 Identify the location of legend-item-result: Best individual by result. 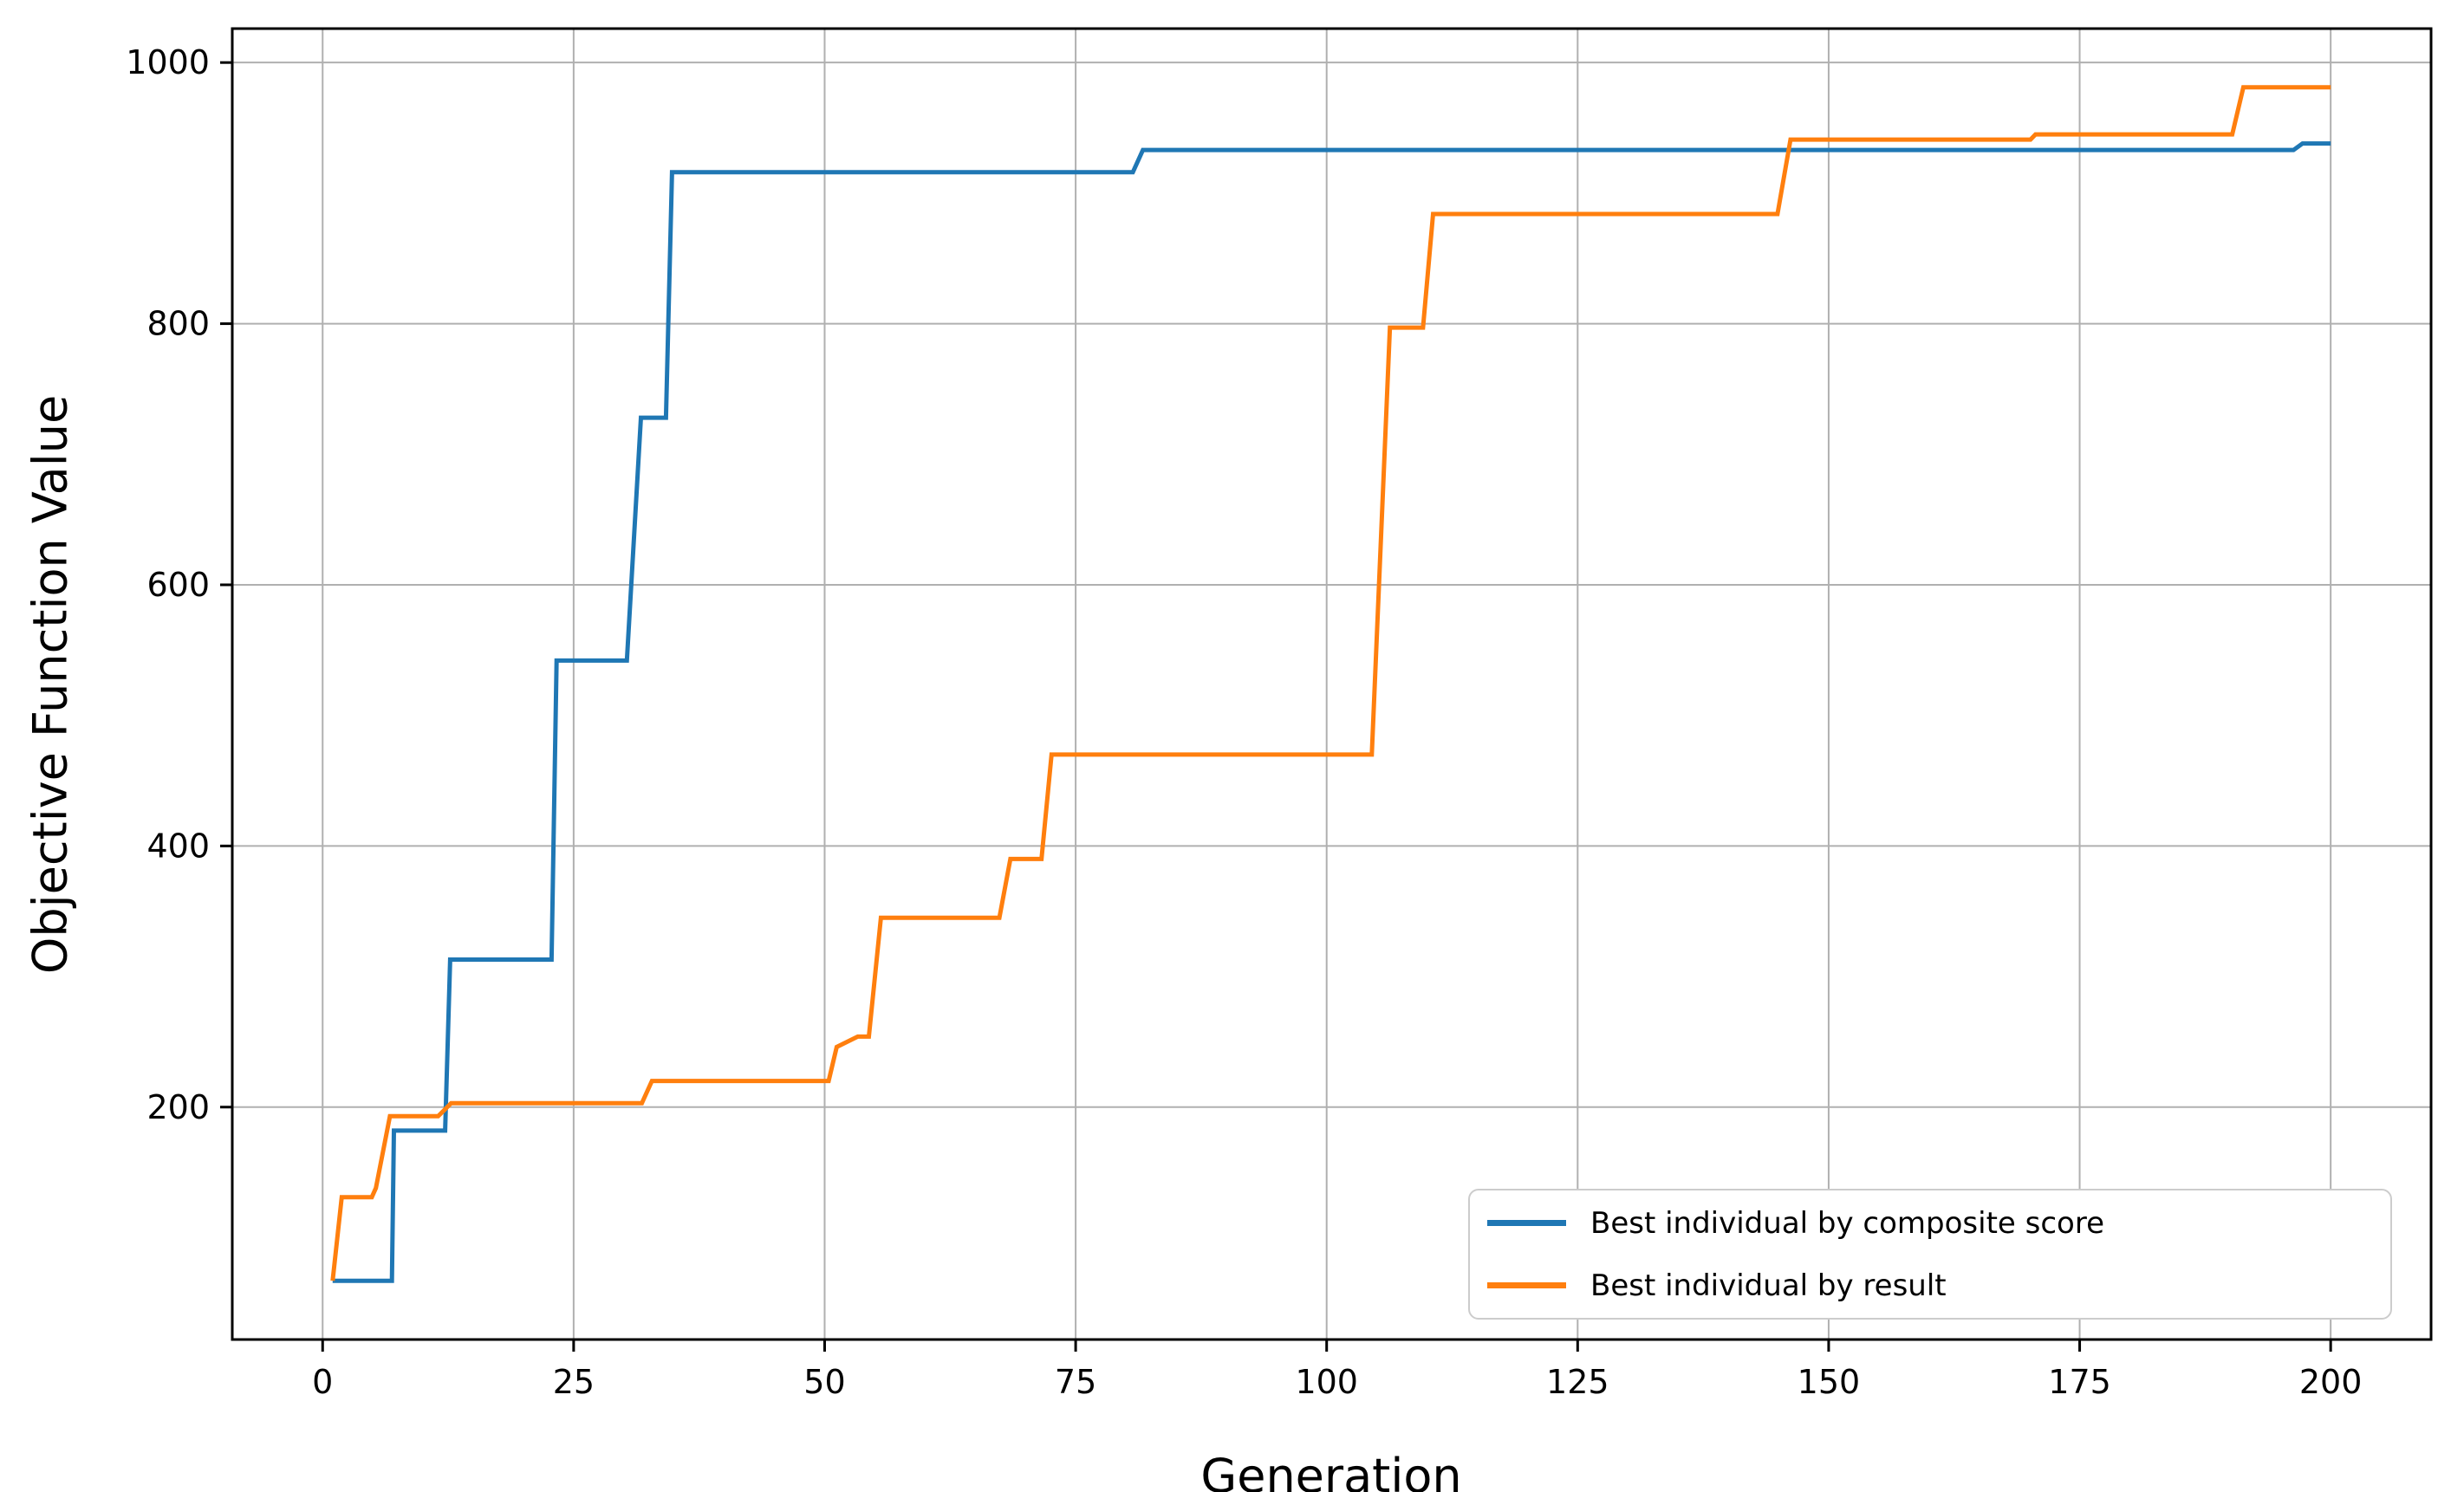
(1930, 1285).